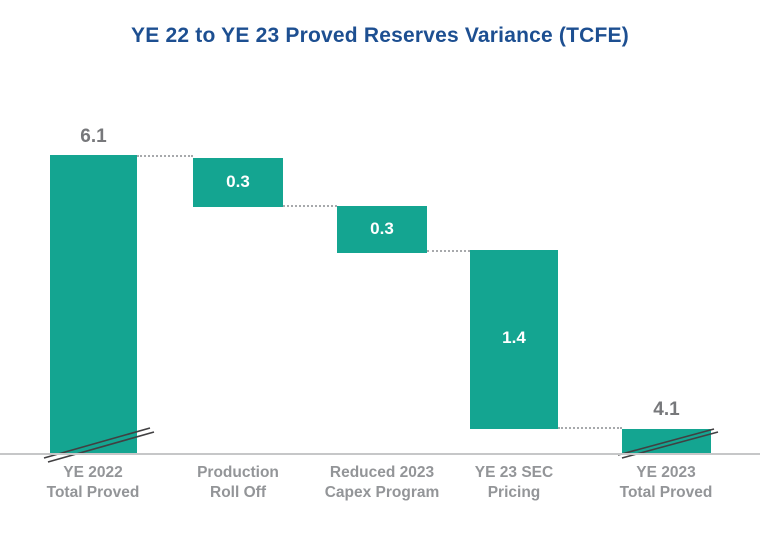 The width and height of the screenshot is (760, 536). What do you see at coordinates (380, 454) in the screenshot?
I see `x-axis-line` at bounding box center [380, 454].